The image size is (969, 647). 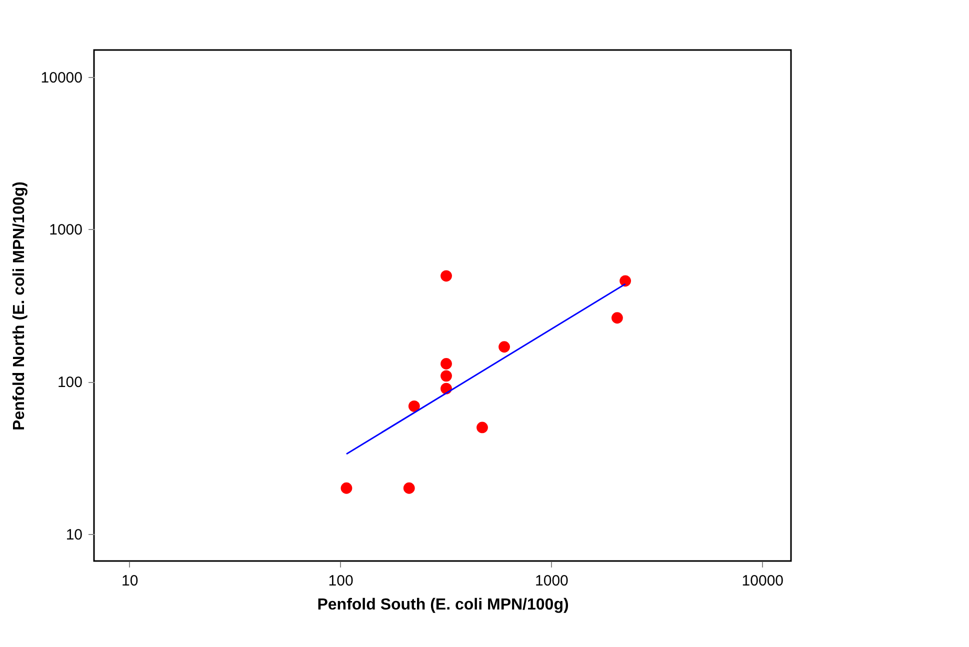 What do you see at coordinates (65, 230) in the screenshot?
I see `y-tick-label: 1000` at bounding box center [65, 230].